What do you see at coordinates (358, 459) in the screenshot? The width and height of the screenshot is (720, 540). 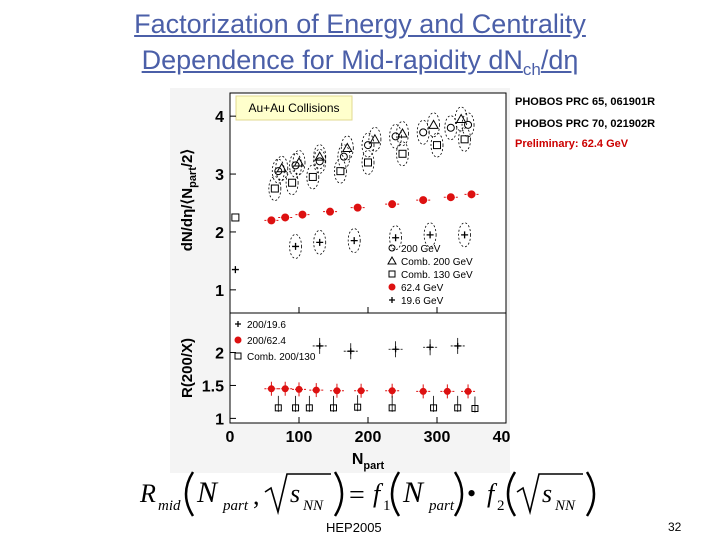 I see `xlabel-main: N` at bounding box center [358, 459].